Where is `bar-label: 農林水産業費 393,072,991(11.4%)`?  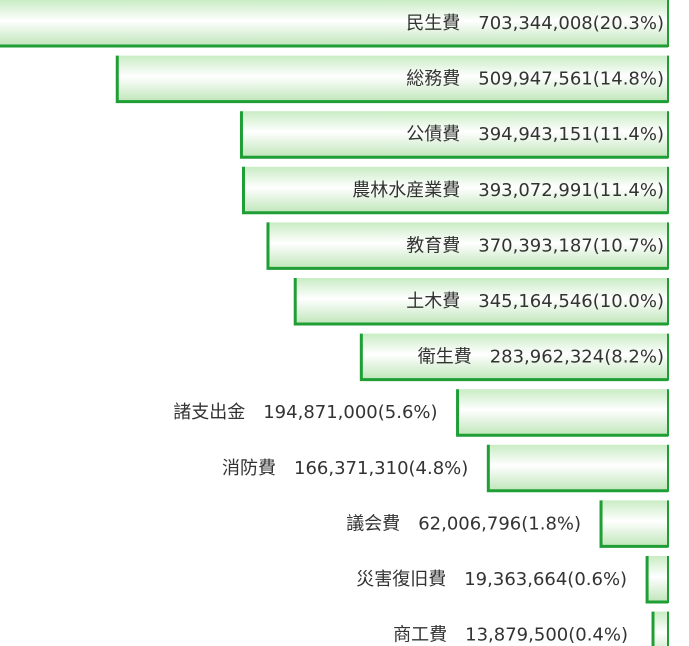 bar-label: 農林水産業費 393,072,991(11.4%) is located at coordinates (508, 190).